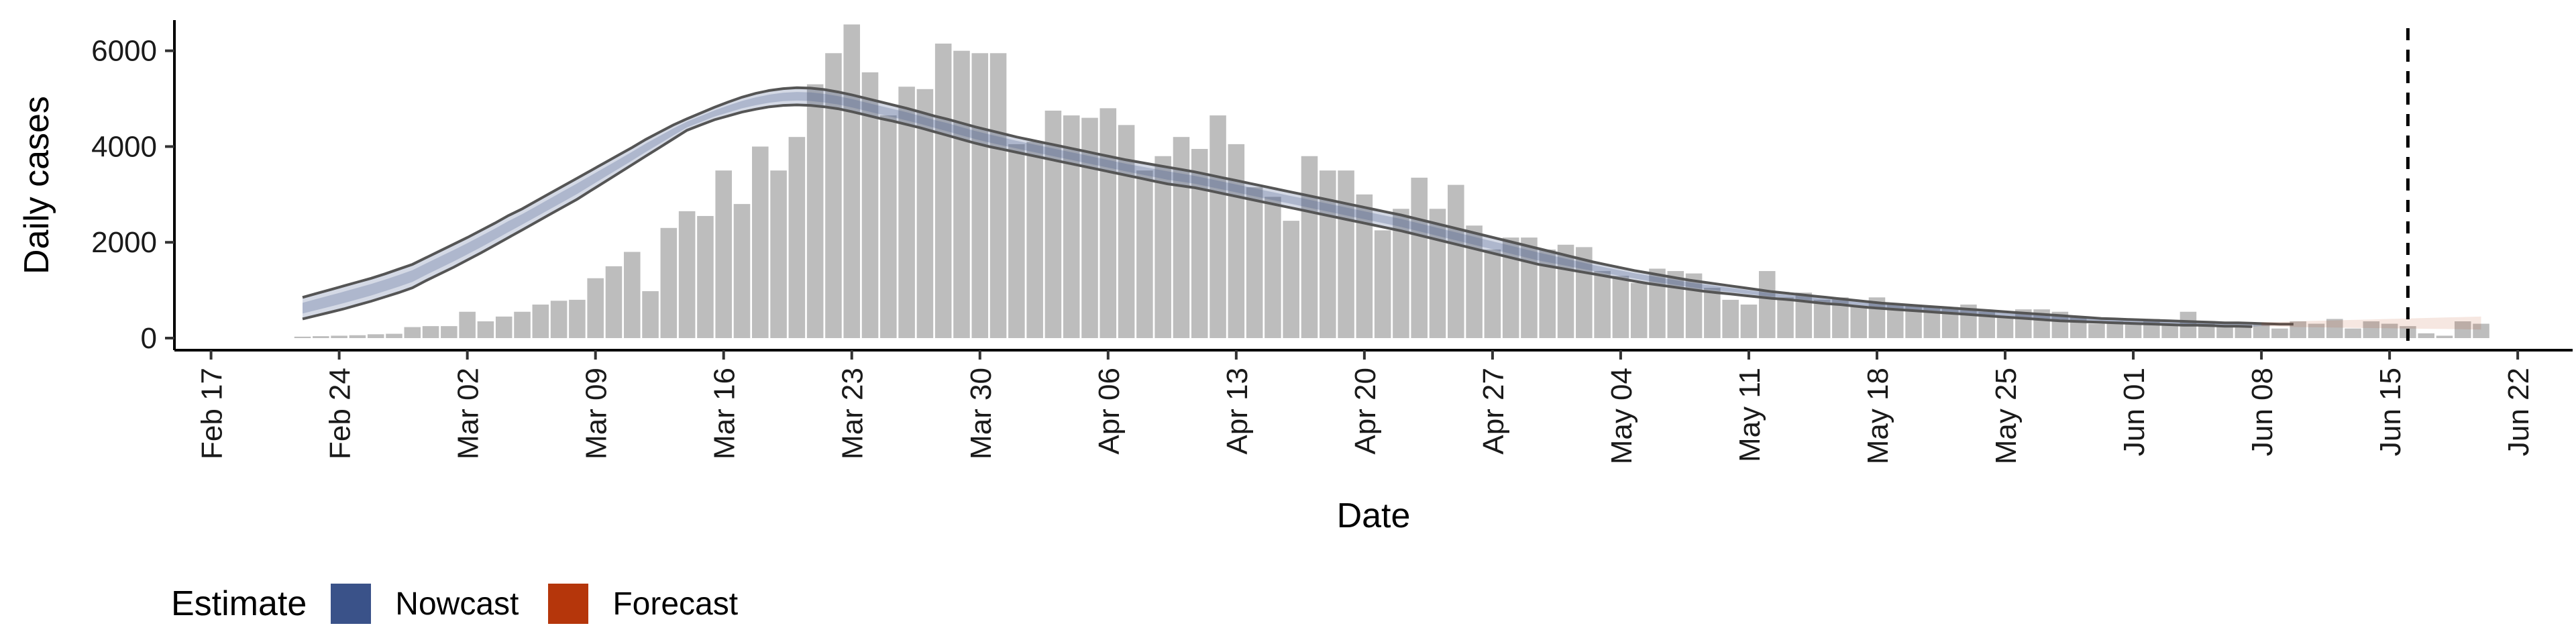 Image resolution: width=2576 pixels, height=644 pixels. What do you see at coordinates (468, 414) in the screenshot?
I see `x-tick-label: Mar 02` at bounding box center [468, 414].